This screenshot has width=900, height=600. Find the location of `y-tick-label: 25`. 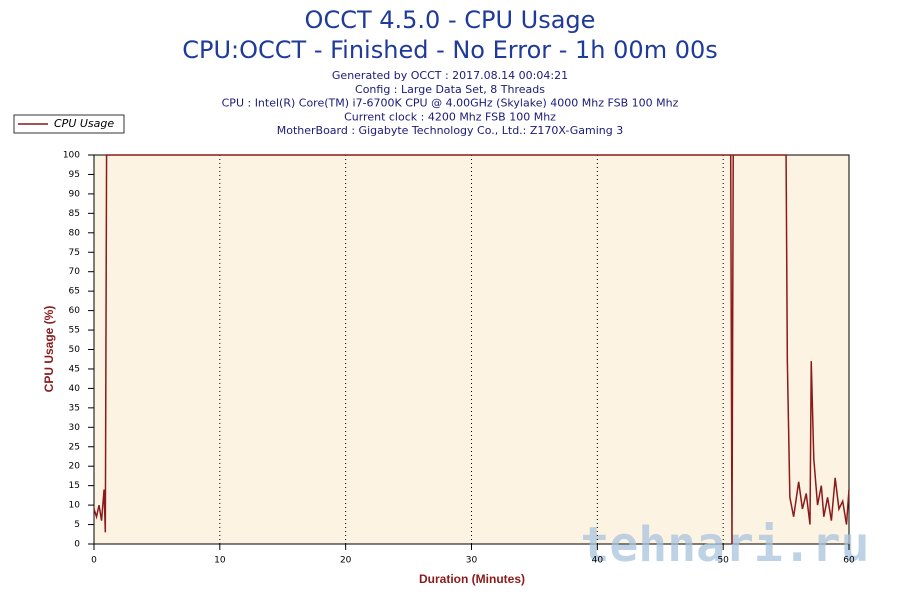

y-tick-label: 25 is located at coordinates (74, 447).